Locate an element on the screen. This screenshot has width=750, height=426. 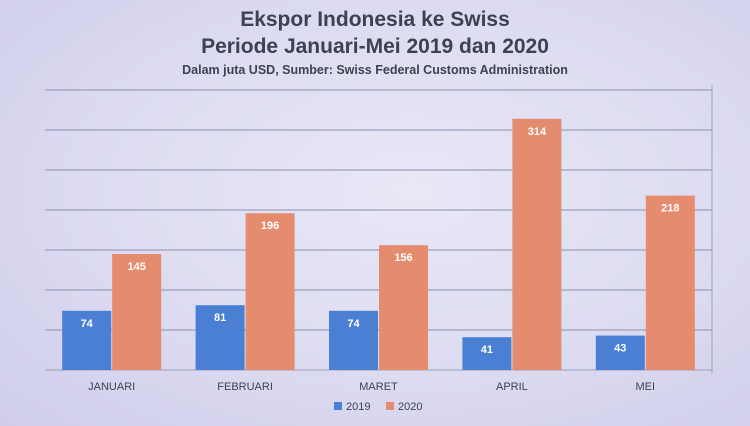
chart-title: Ekspor Indonesia ke Swiss is located at coordinates (375, 19).